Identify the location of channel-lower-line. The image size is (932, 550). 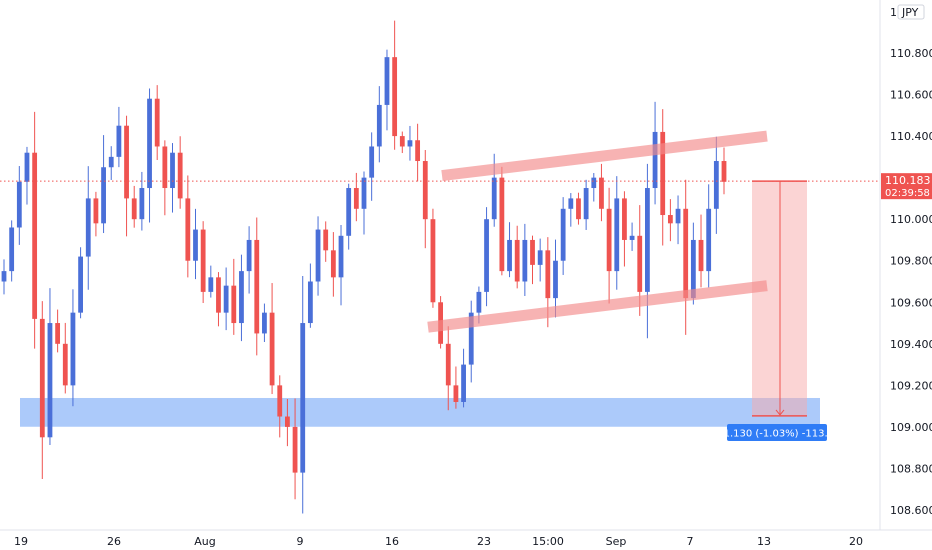
(597, 306).